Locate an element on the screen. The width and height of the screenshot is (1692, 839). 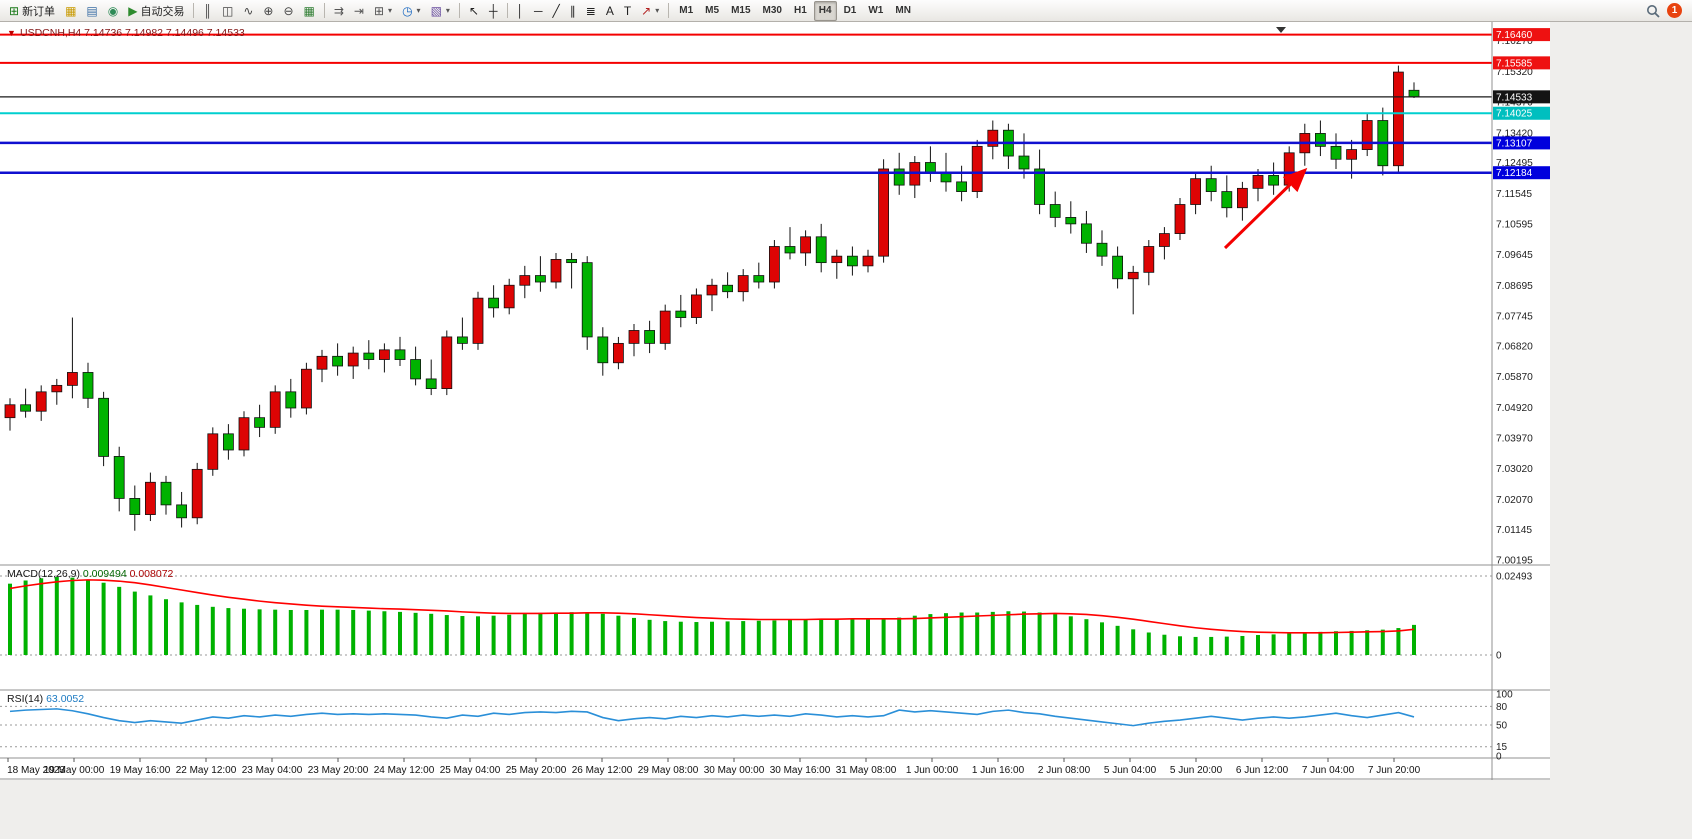
new-chart-button: ⊞ ▾ is located at coordinates (383, 11).